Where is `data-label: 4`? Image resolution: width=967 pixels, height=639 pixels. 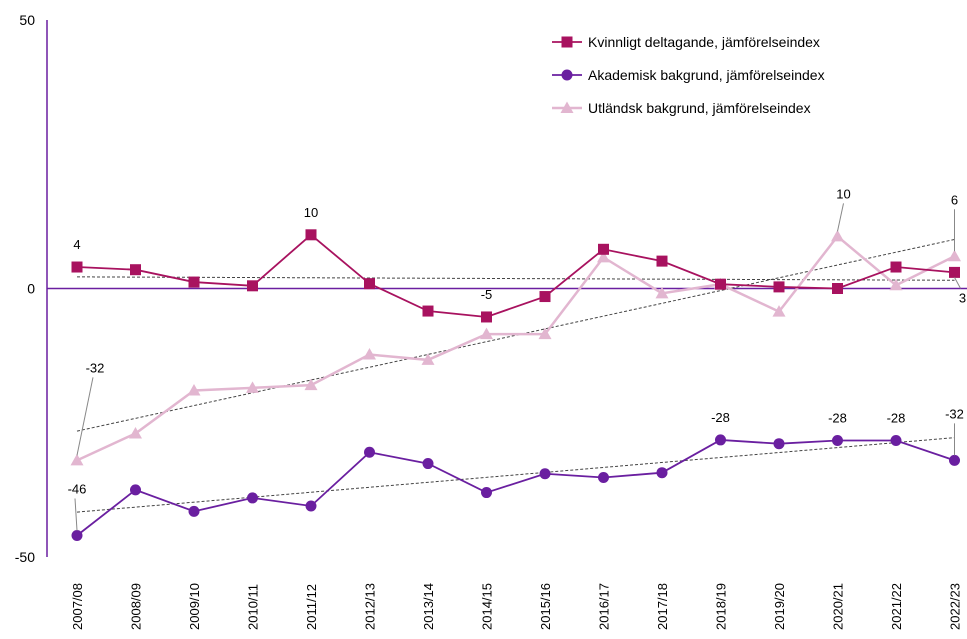
data-label: 4 is located at coordinates (76, 244).